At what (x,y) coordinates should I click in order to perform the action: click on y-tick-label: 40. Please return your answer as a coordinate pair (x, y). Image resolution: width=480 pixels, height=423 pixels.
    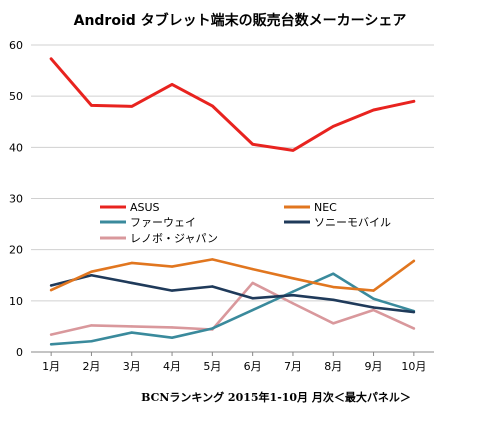
    Looking at the image, I should click on (16, 147).